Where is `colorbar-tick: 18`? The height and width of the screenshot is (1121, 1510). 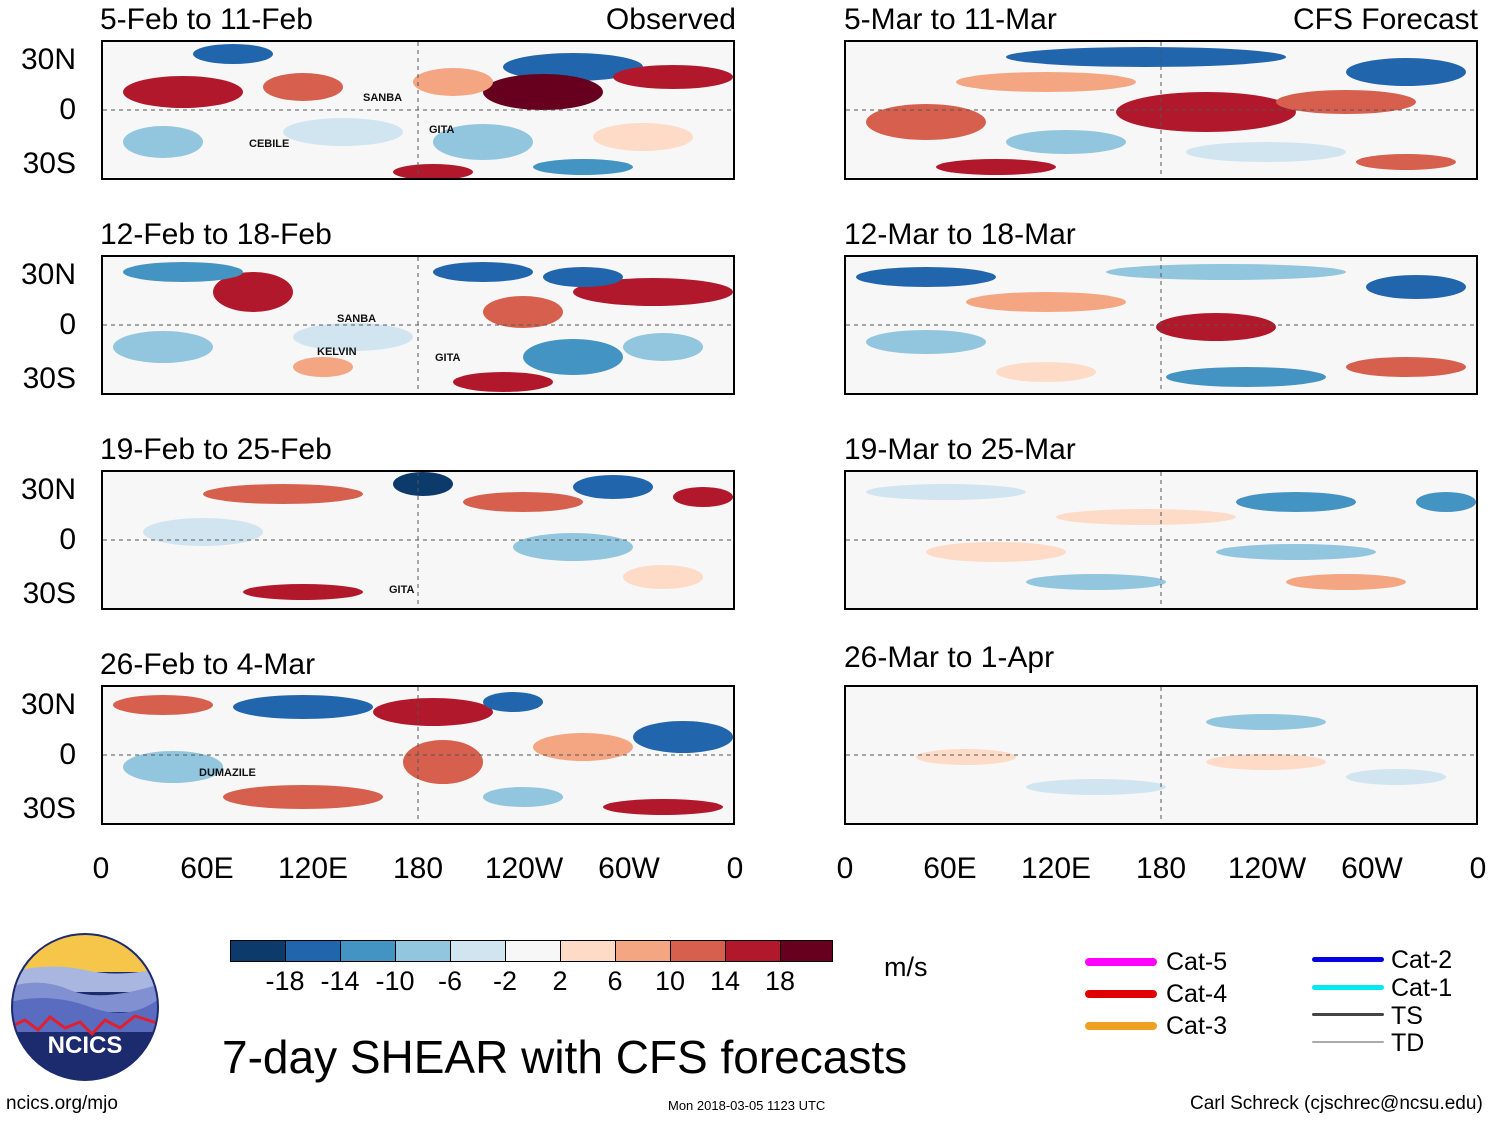
colorbar-tick: 18 is located at coordinates (780, 981).